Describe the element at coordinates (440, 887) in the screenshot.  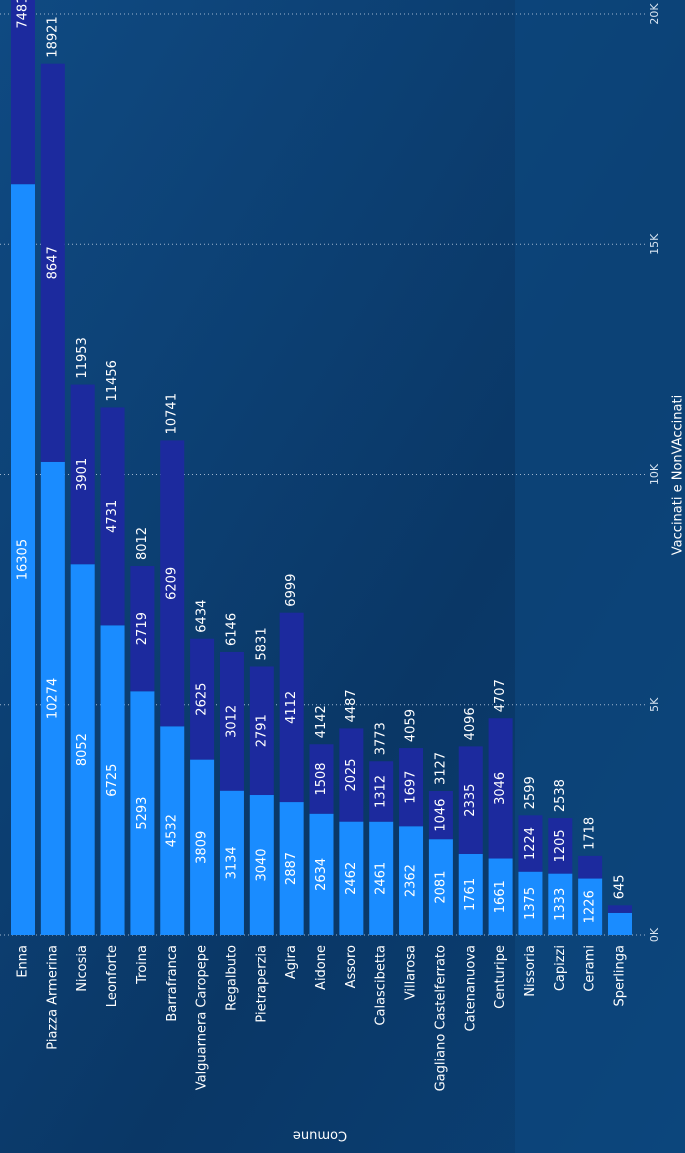
I see `data-label: 2081` at that location.